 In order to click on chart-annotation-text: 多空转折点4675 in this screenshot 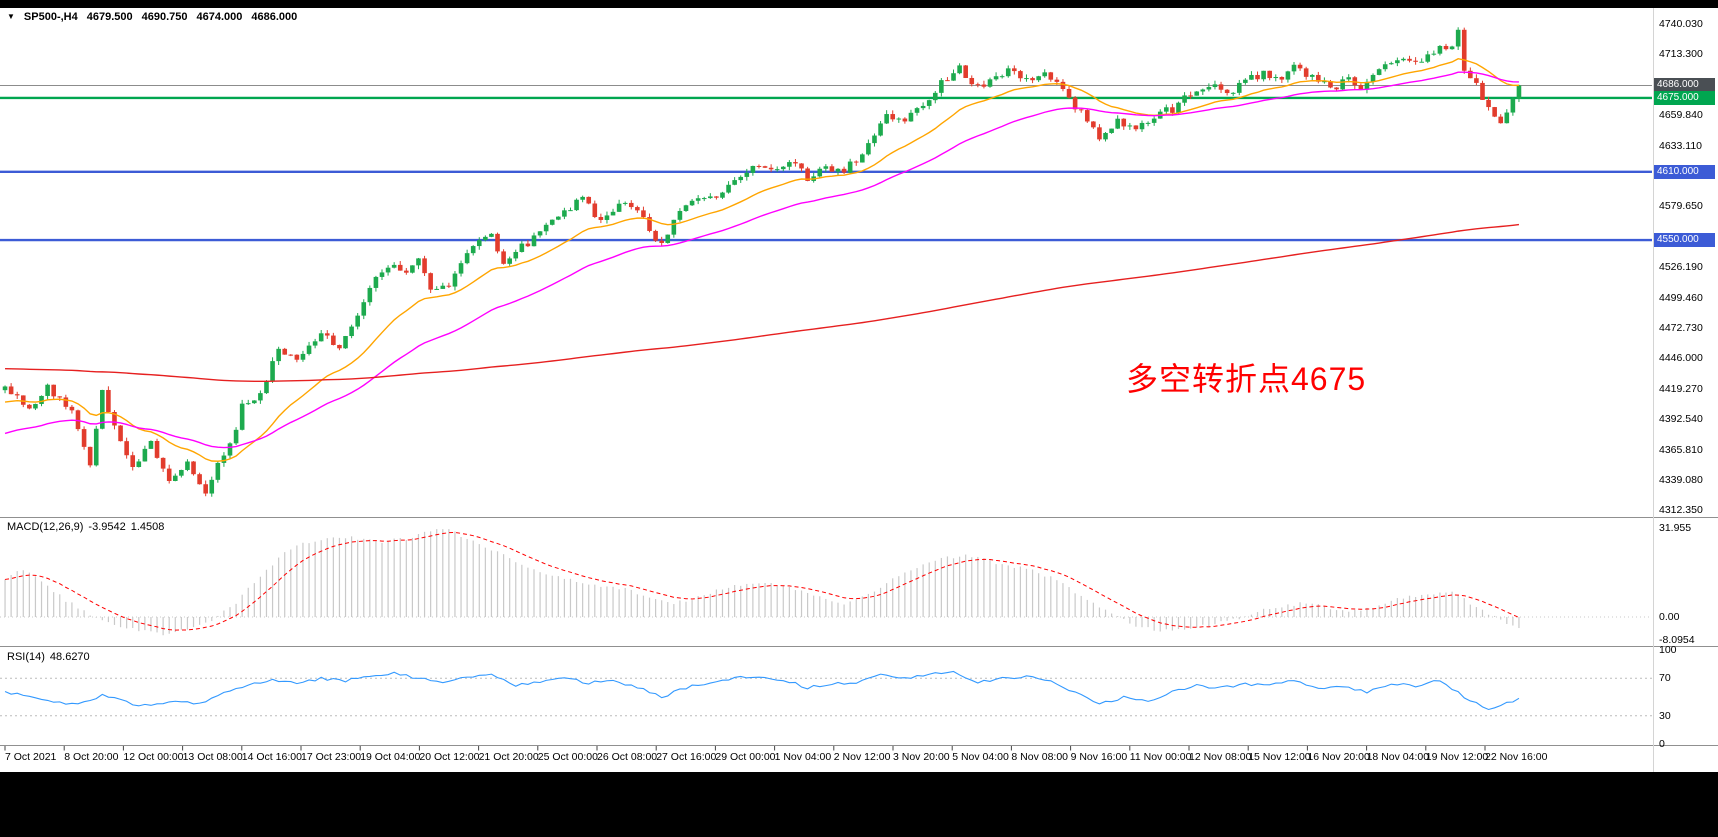, I will do `click(1246, 379)`.